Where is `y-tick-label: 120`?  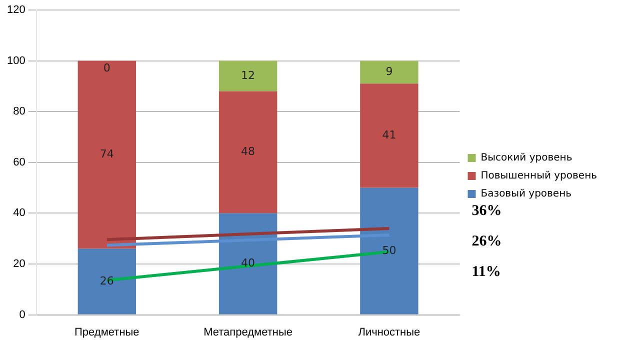 y-tick-label: 120 is located at coordinates (16, 10).